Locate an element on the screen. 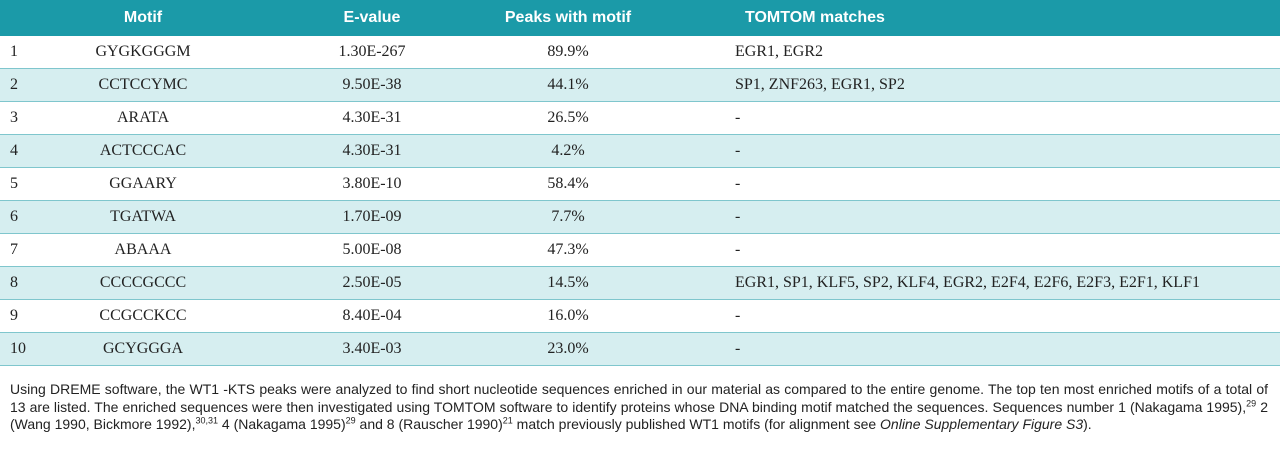 The image size is (1280, 476). table-row: 6 TGATWA 1.70E-09 7.7% - is located at coordinates (640, 217).